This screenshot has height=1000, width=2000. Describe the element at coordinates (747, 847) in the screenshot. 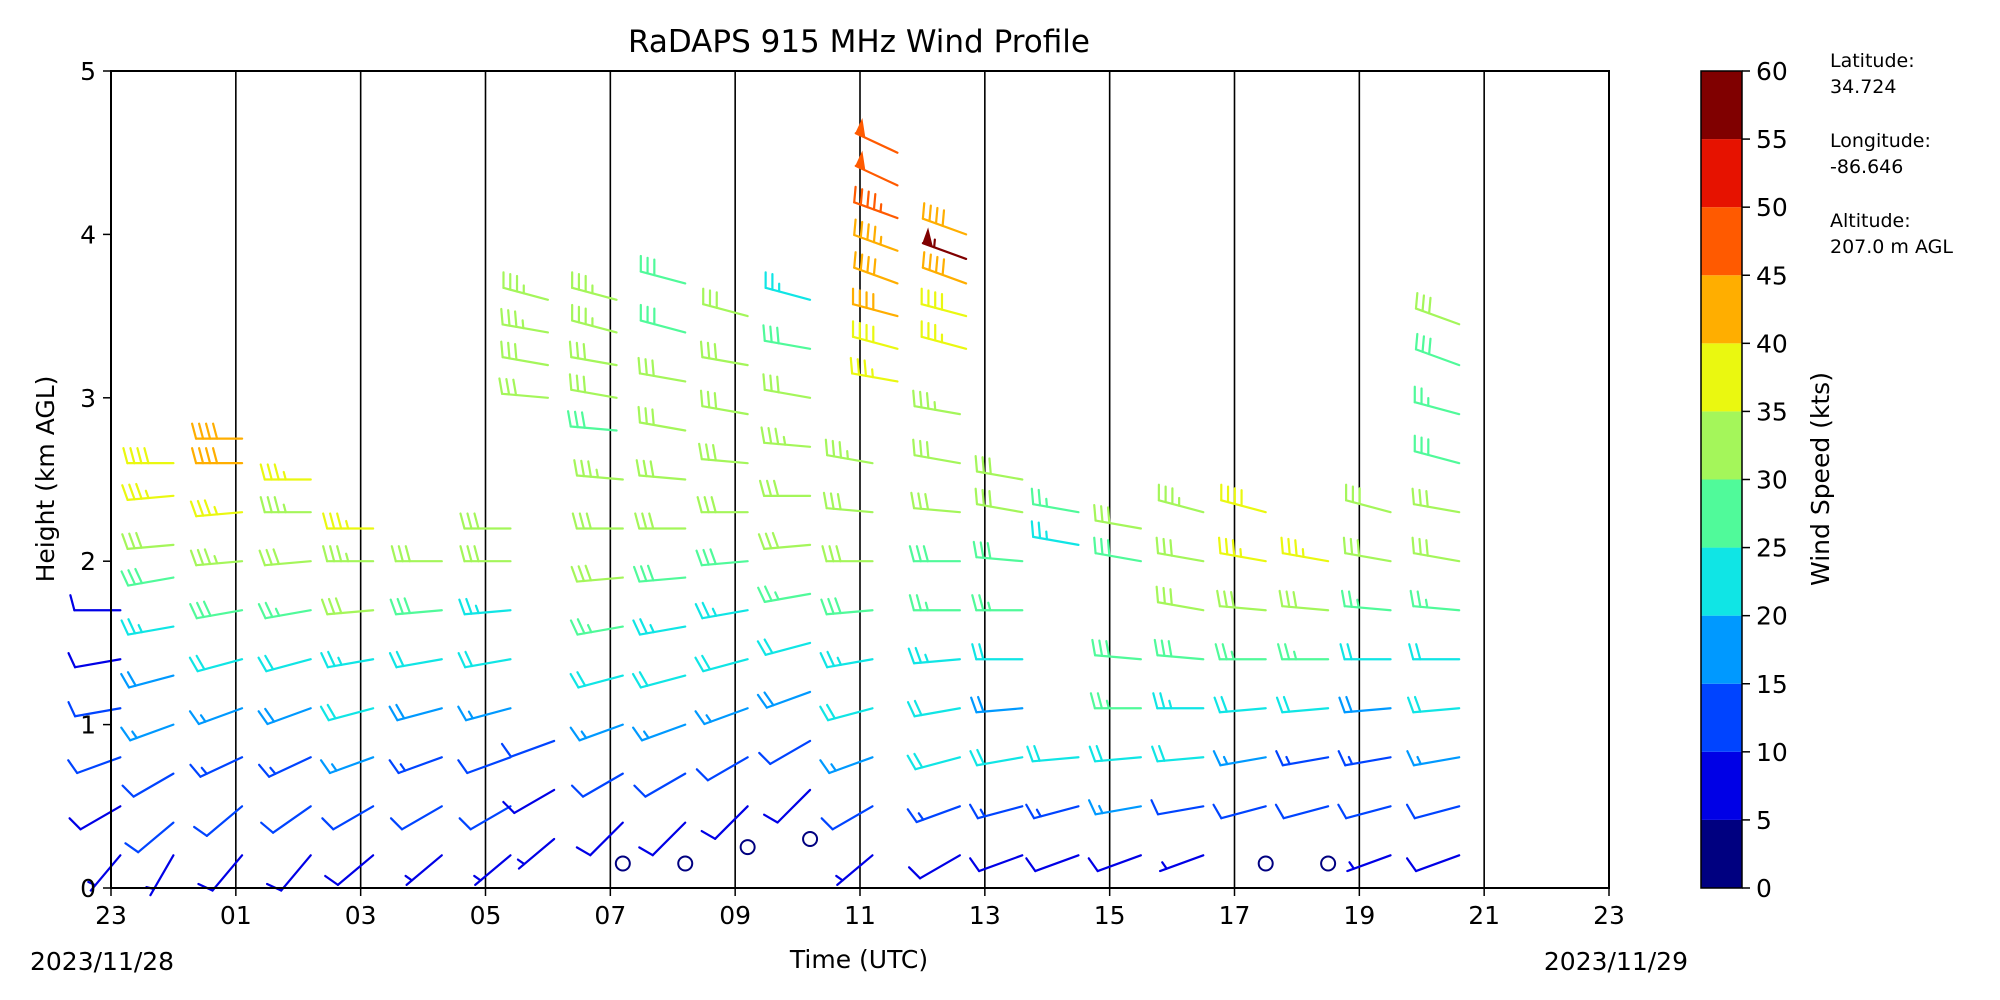

I see `calm-circle` at that location.